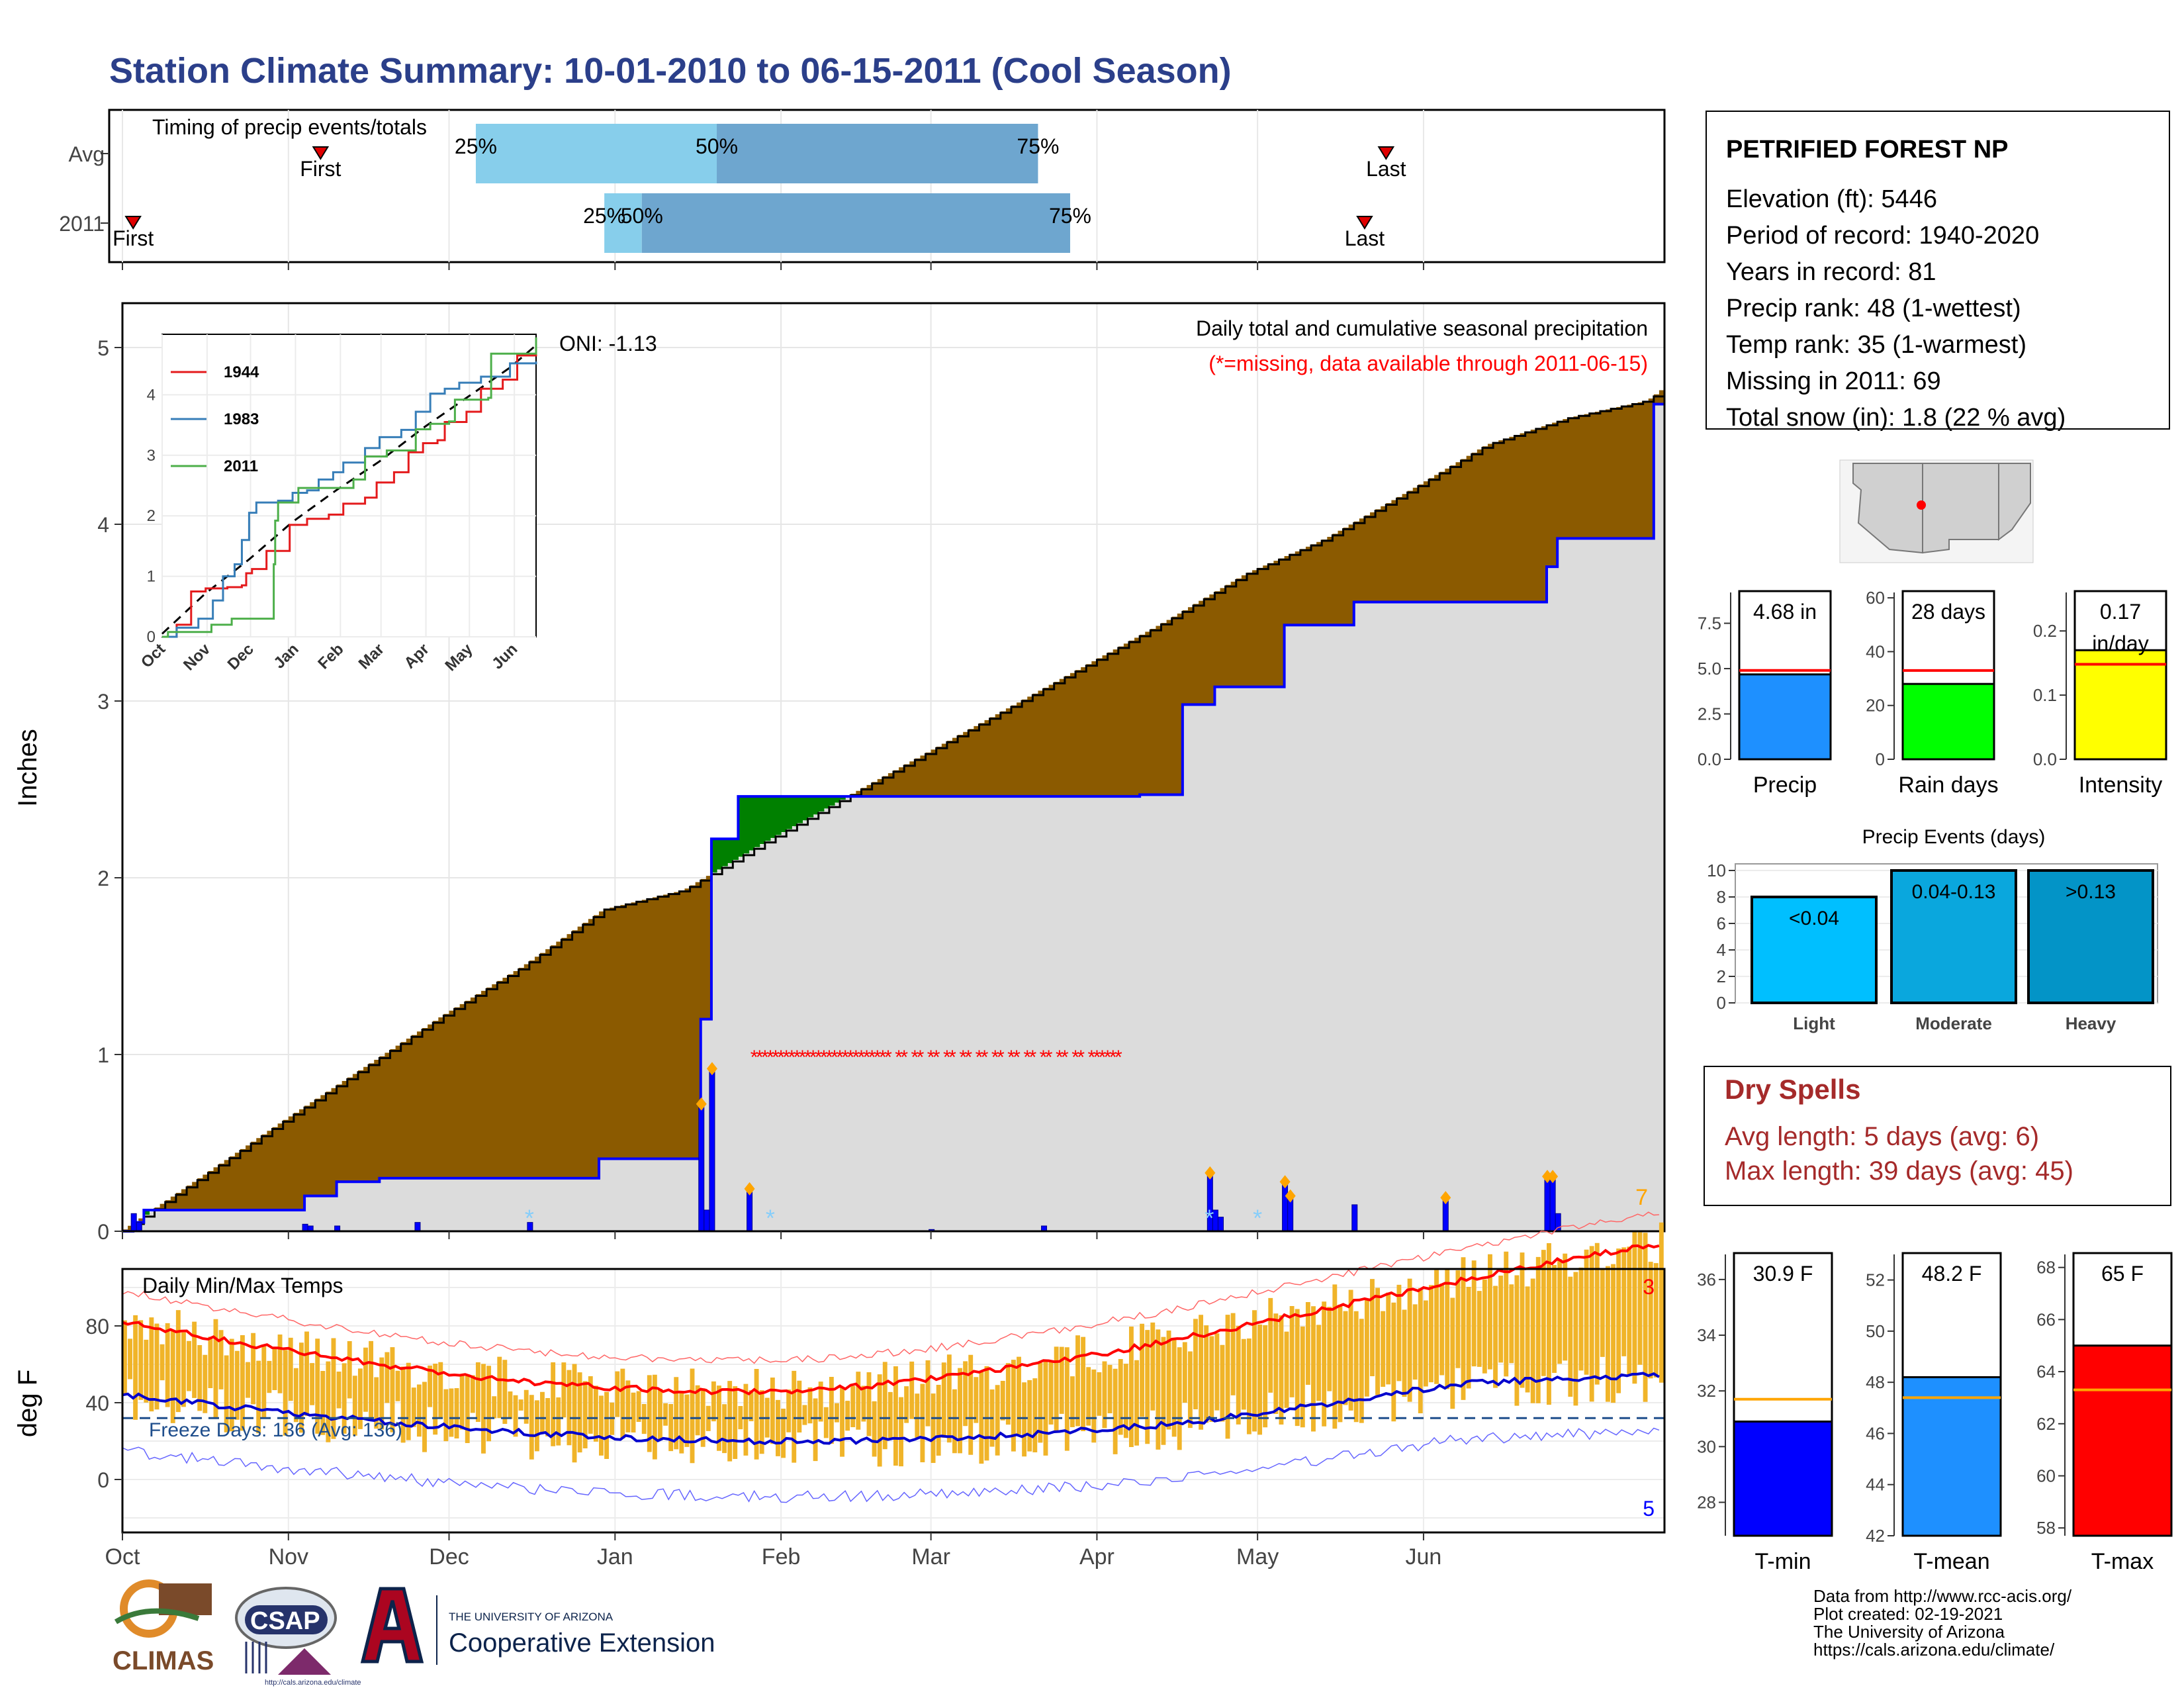 The width and height of the screenshot is (2184, 1688). Describe the element at coordinates (891, 1319) in the screenshot. I see `avg-max-line` at that location.